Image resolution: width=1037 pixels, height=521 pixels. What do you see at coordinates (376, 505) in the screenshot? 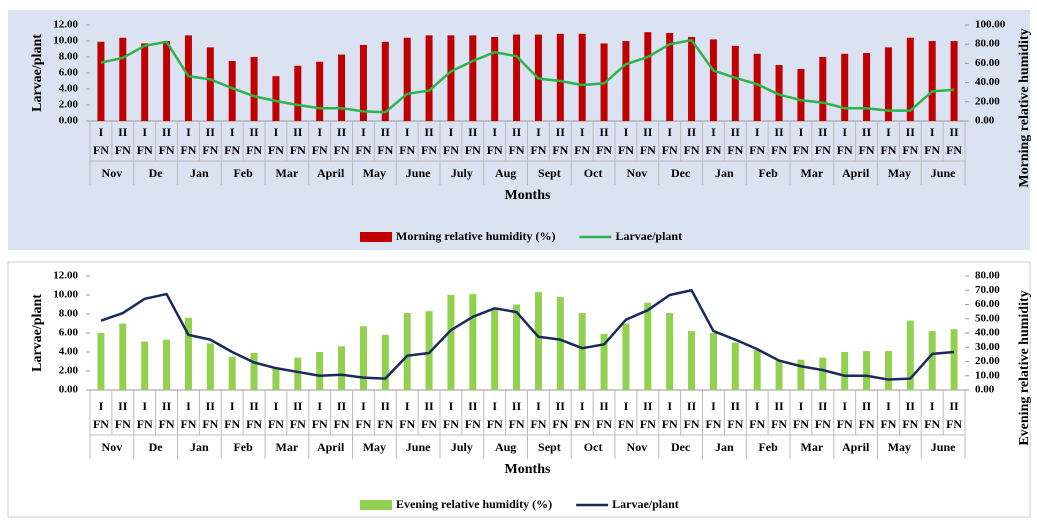
I see `legend-swatch` at bounding box center [376, 505].